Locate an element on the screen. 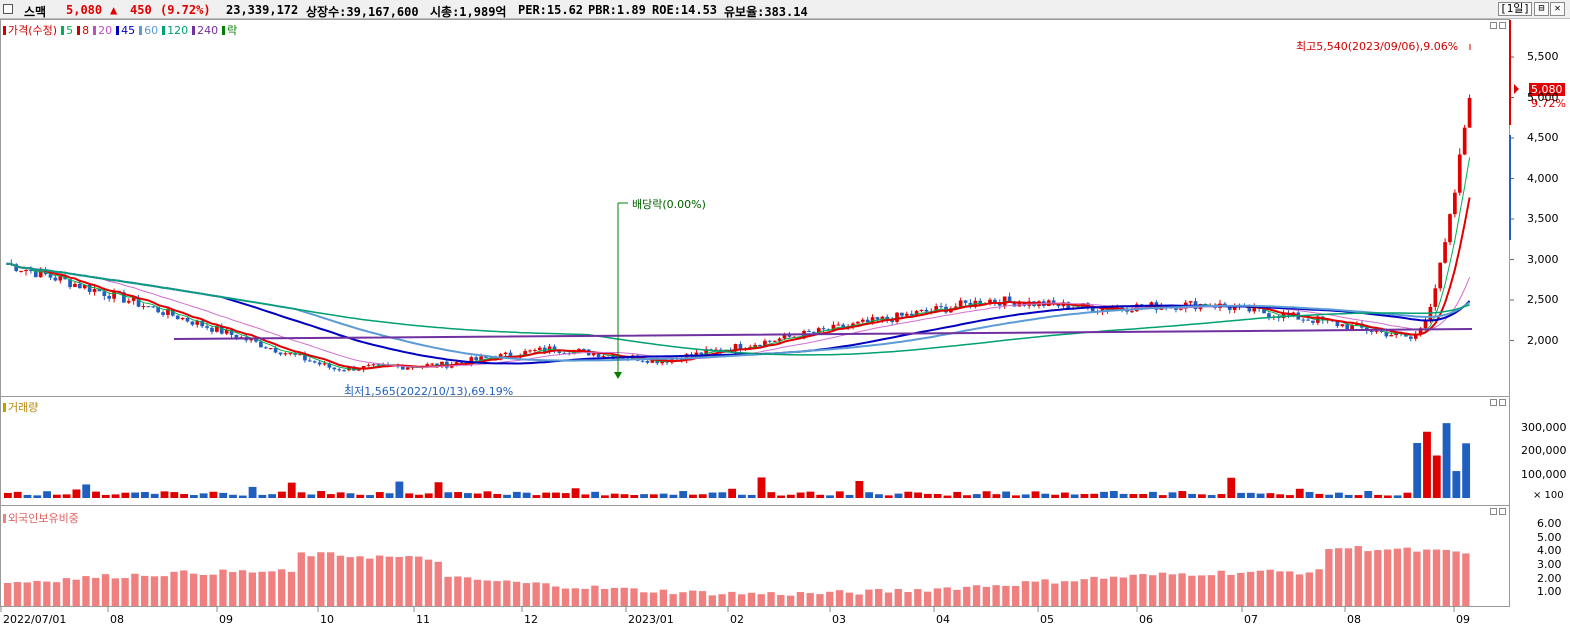 This screenshot has height=629, width=1570. date-tick: 12 is located at coordinates (531, 619).